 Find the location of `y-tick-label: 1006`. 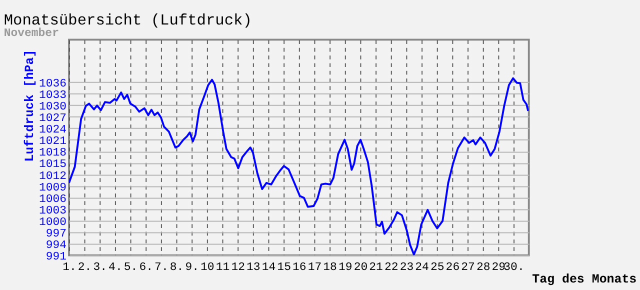

y-tick-label: 1006 is located at coordinates (53, 199).